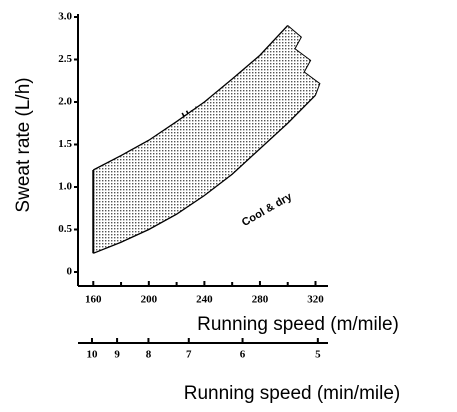 The width and height of the screenshot is (457, 412). I want to click on y-tick-label: 2.0, so click(65, 102).